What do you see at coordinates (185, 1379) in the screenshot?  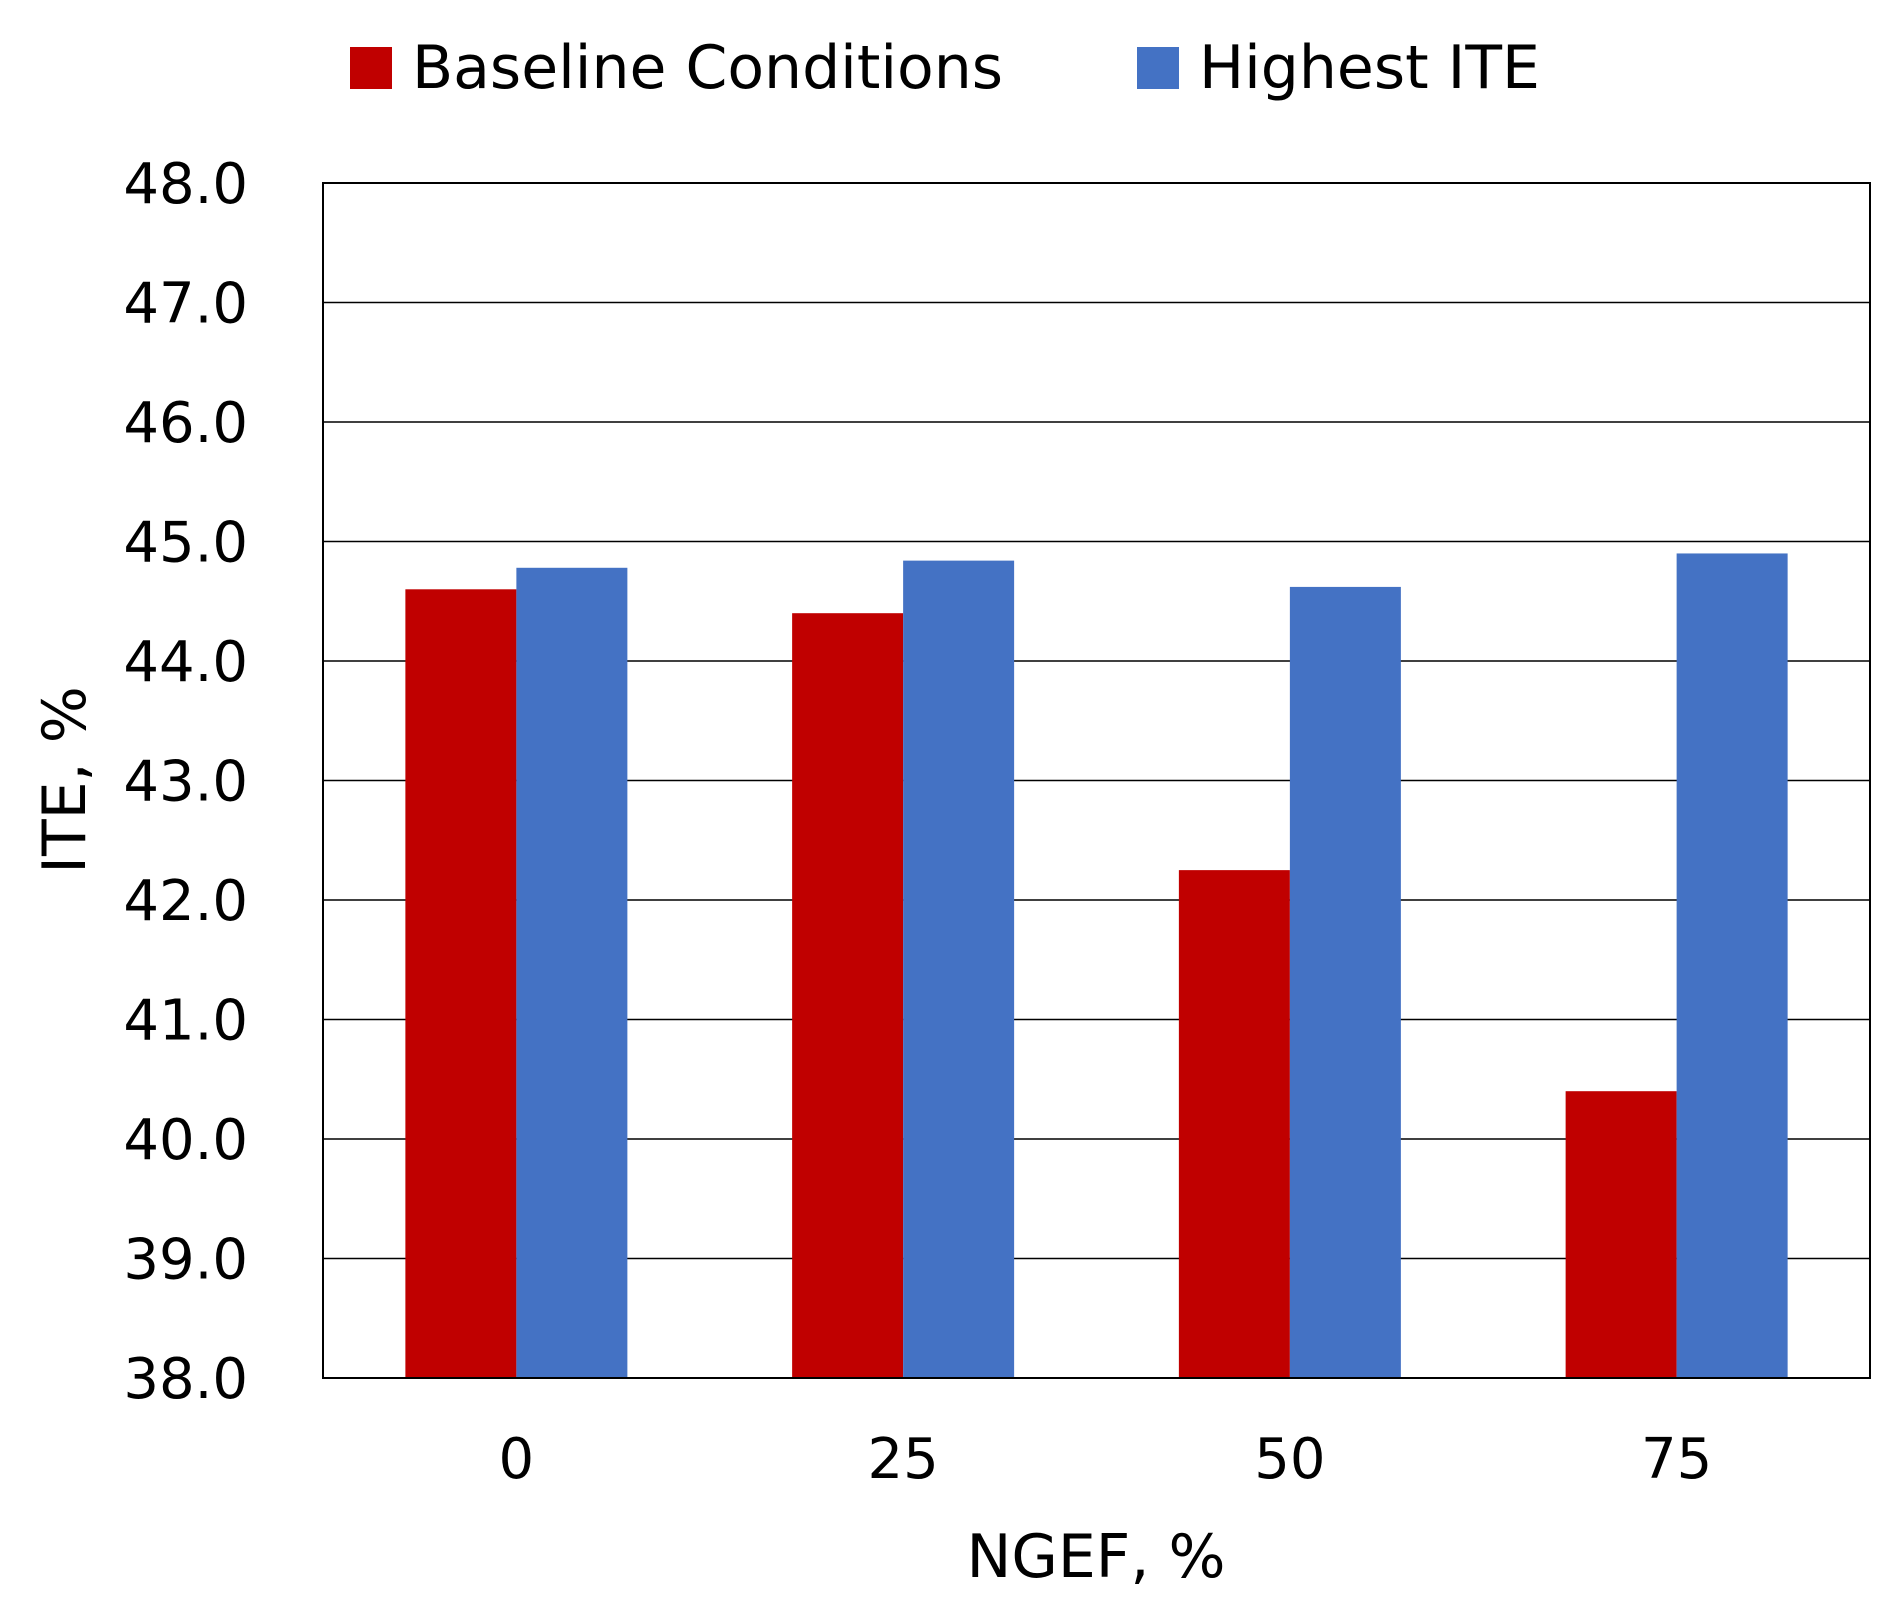 I see `y-tick-label: 38.0` at bounding box center [185, 1379].